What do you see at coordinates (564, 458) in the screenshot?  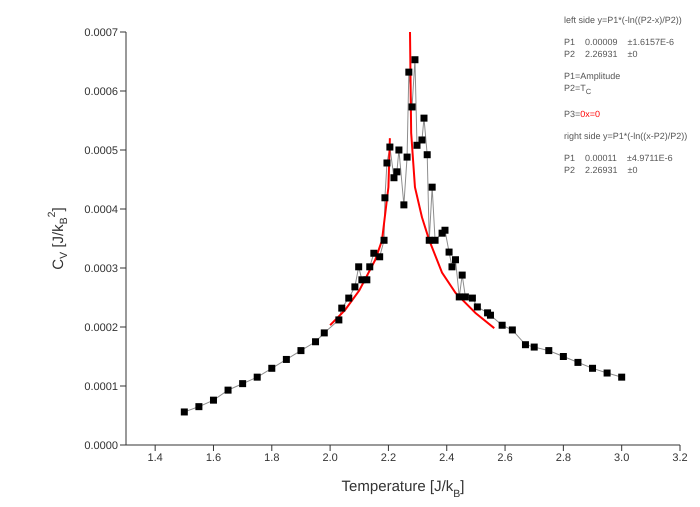 I see `x-tick-label: 2.8` at bounding box center [564, 458].